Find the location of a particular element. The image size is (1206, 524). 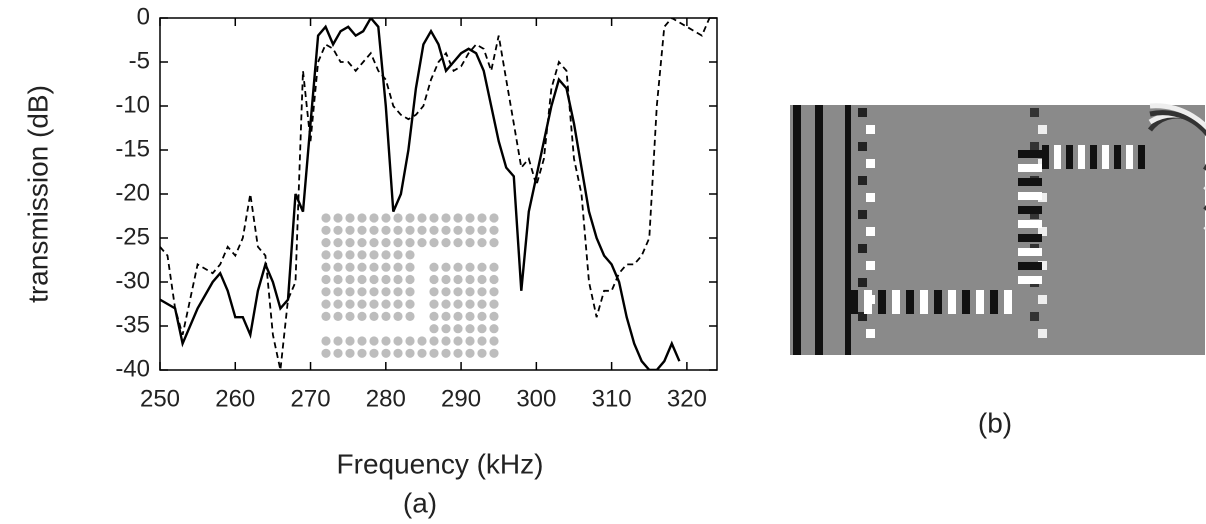

y-tick-label: -5 is located at coordinates (139, 60).